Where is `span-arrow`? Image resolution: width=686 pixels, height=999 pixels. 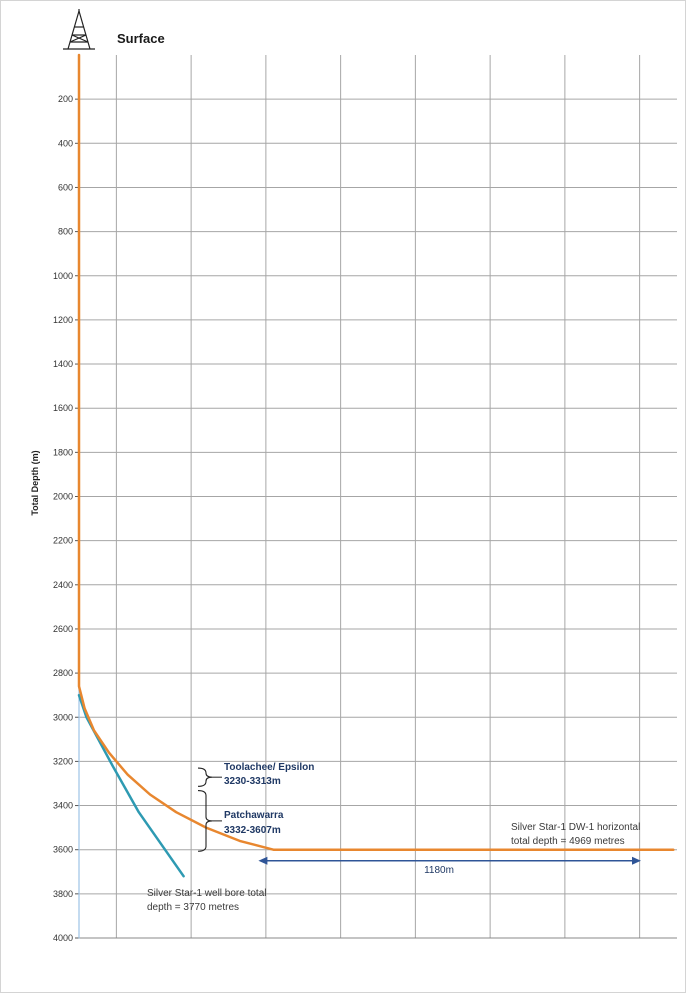 span-arrow is located at coordinates (449, 860).